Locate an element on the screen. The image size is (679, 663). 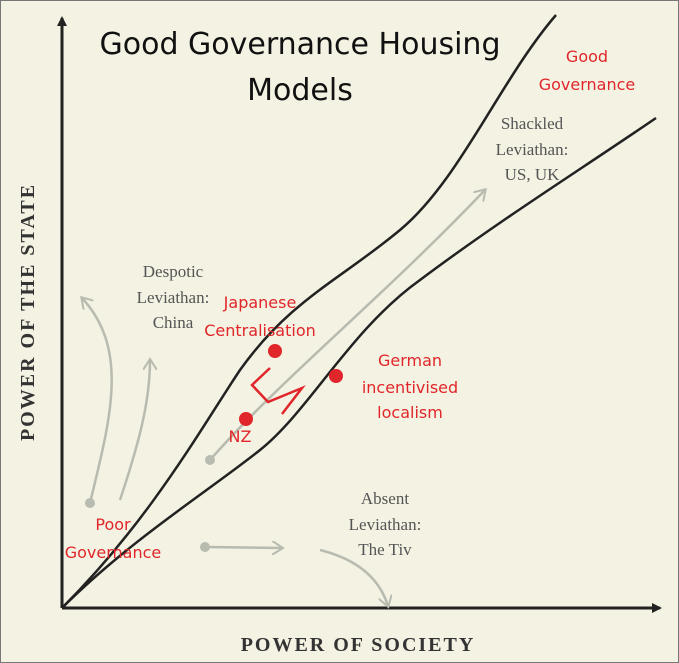
title: Good Governance Housing Models is located at coordinates (299, 67).